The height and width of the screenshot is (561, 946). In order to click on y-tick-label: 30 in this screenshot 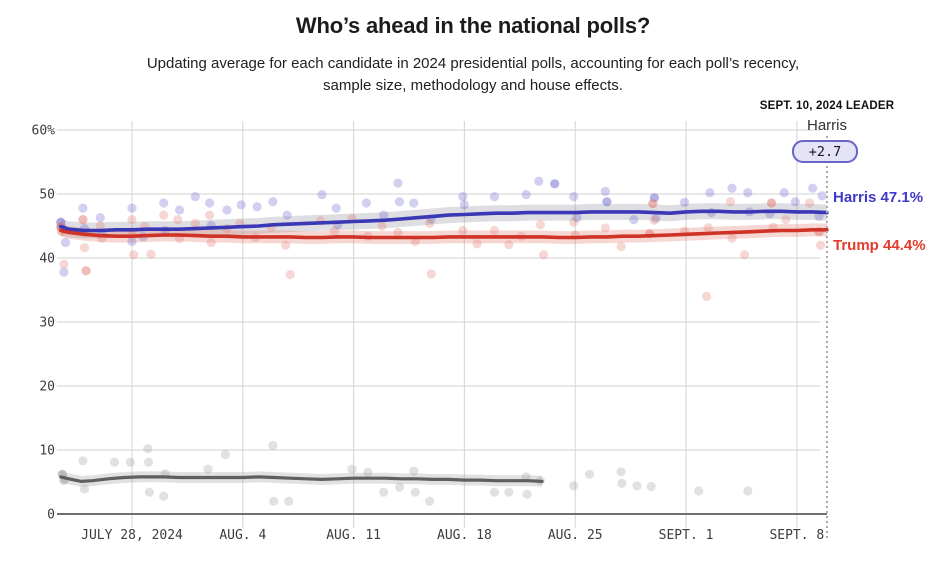, I will do `click(47, 323)`.